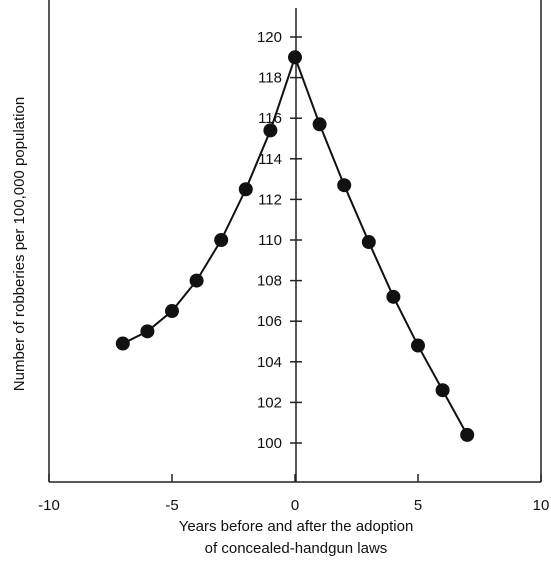 The height and width of the screenshot is (565, 551). I want to click on x-tick-label: 10, so click(541, 505).